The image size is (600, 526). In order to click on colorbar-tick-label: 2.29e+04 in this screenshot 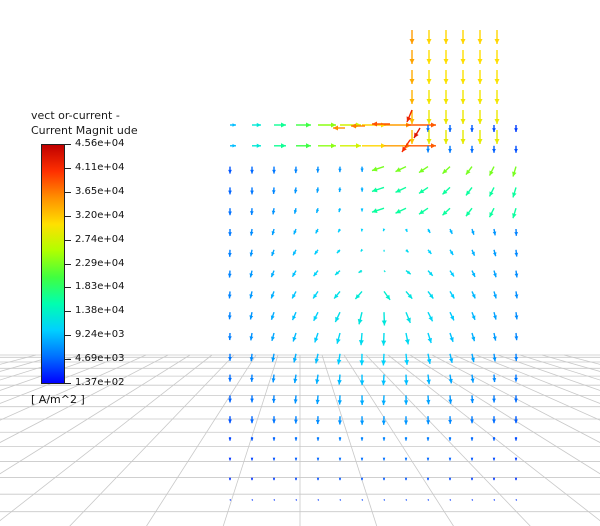, I will do `click(100, 263)`.